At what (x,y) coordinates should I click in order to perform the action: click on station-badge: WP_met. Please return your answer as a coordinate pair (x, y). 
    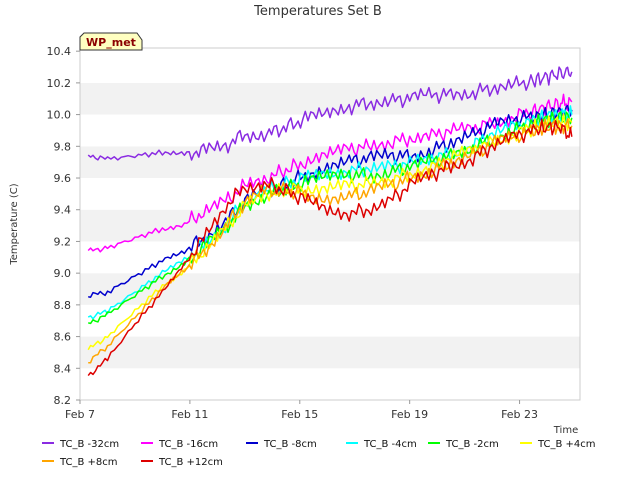
    Looking at the image, I should click on (111, 41).